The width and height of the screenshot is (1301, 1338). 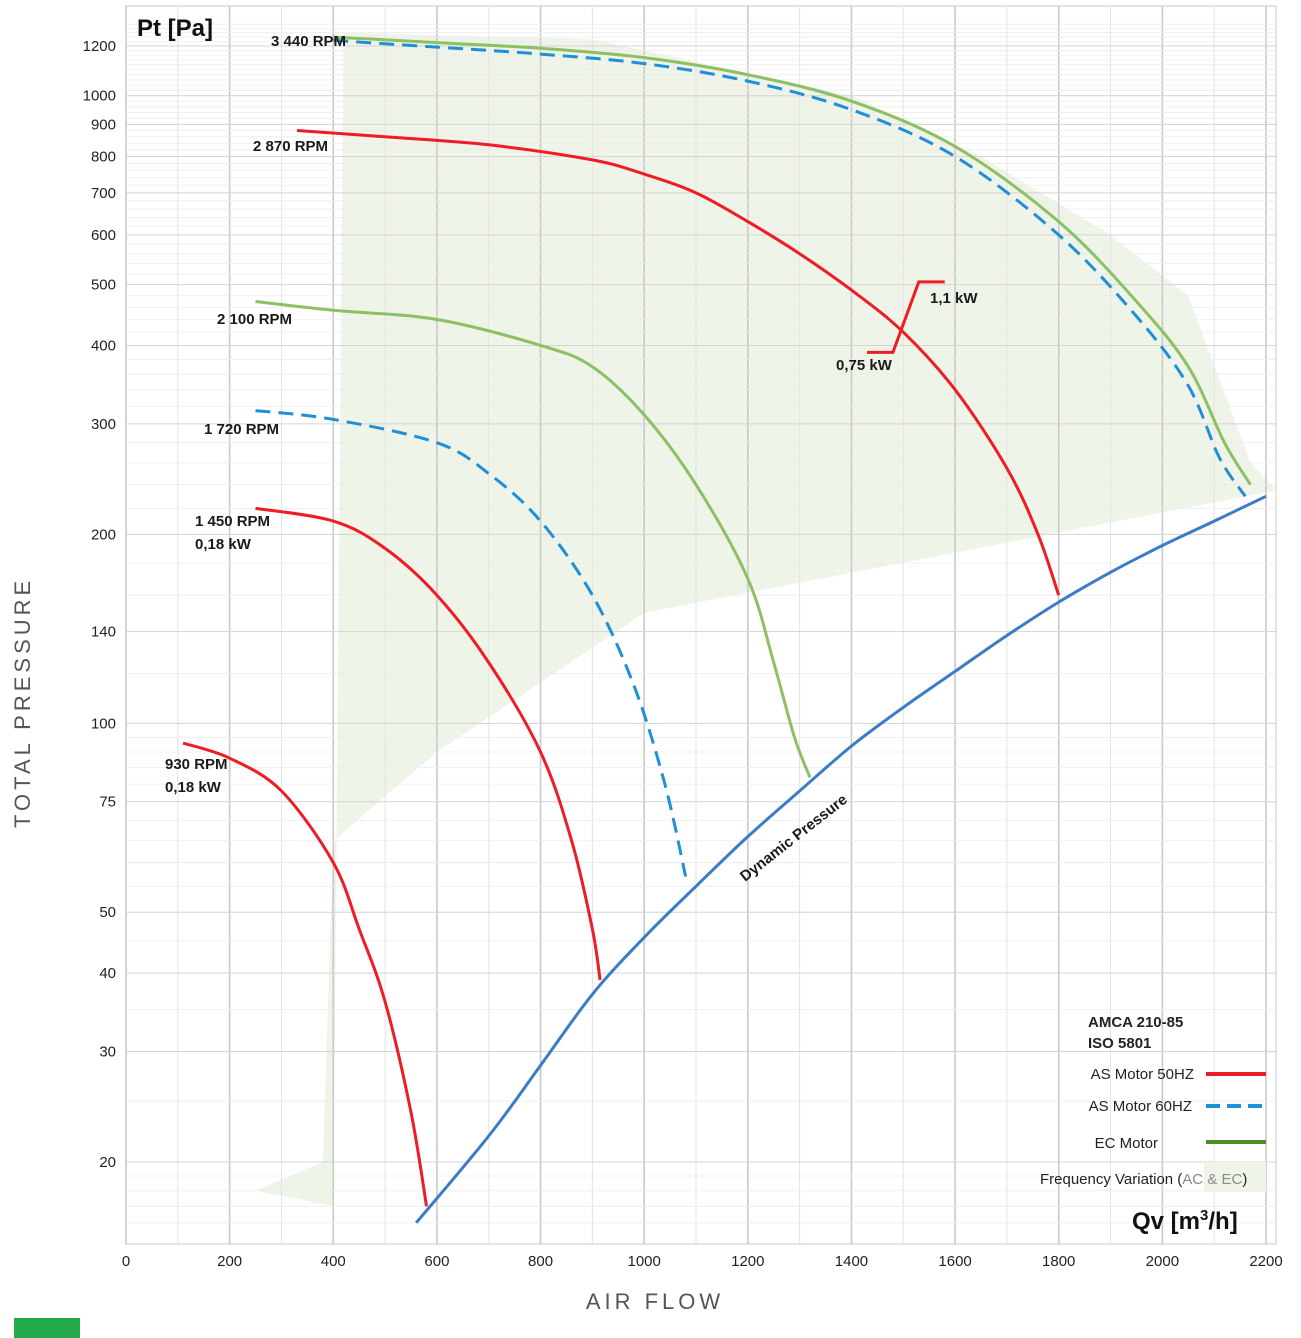 I want to click on legend-standard-1: AMCA 210-85, so click(x=1135, y=1022).